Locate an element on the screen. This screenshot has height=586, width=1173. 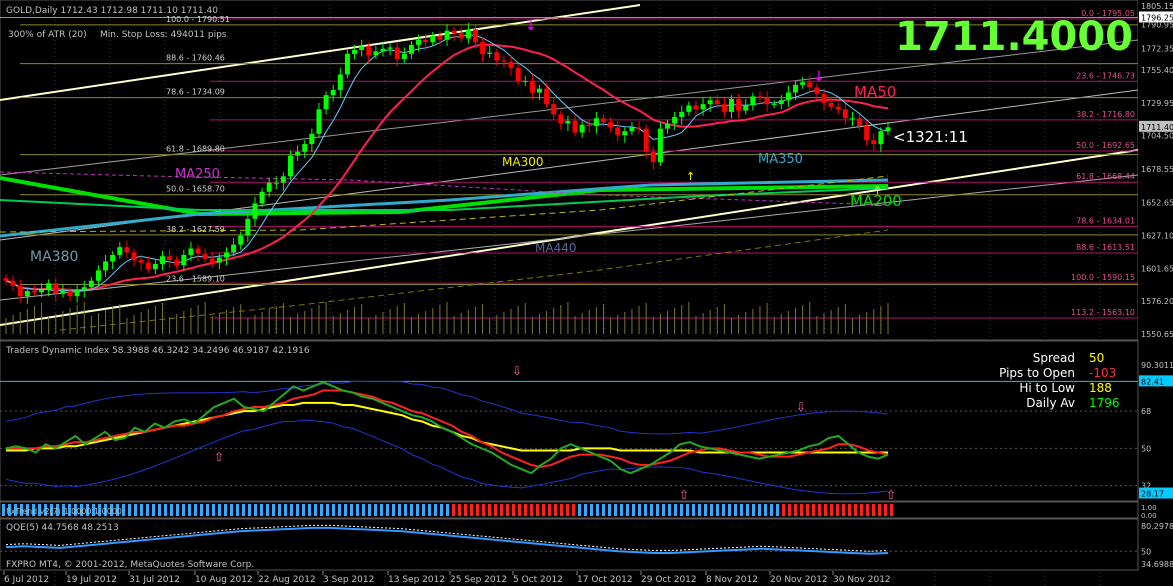
big-price-readout: 1711.4000 is located at coordinates (1014, 37).